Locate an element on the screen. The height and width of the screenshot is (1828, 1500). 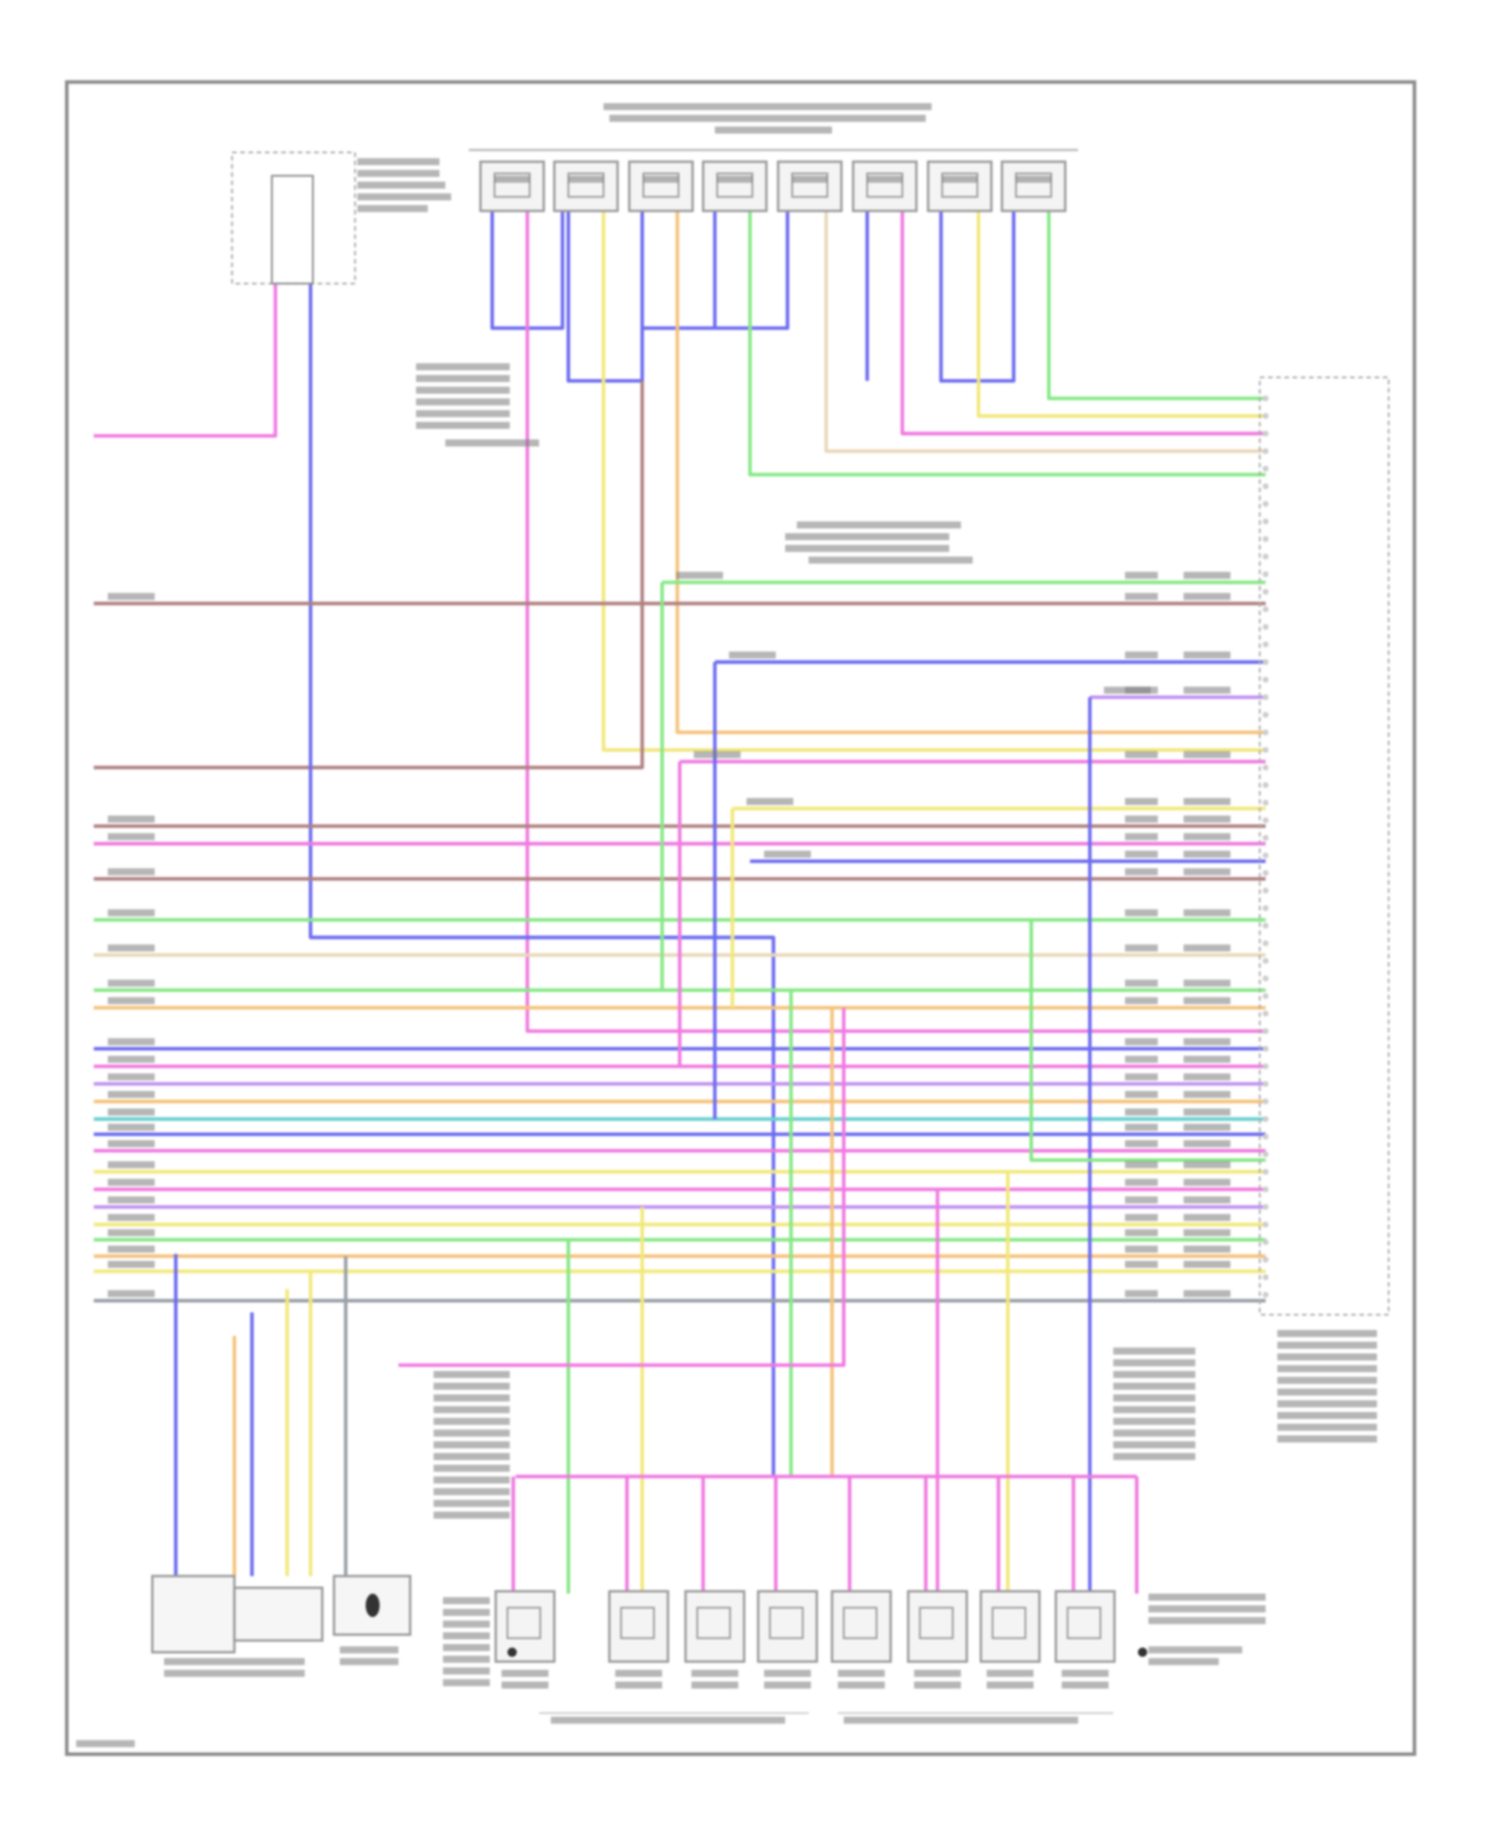
wire-orange is located at coordinates (970, 472).